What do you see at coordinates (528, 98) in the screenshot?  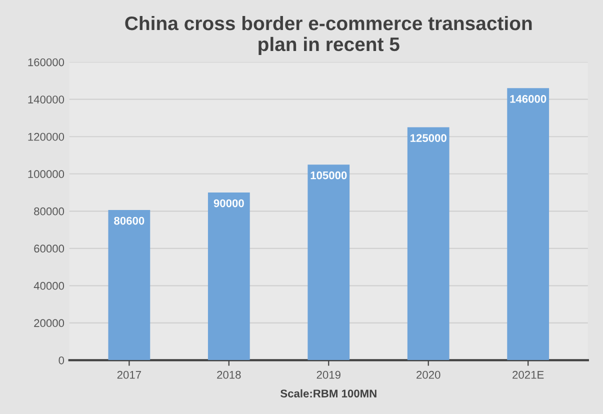 I see `data-label: 146000` at bounding box center [528, 98].